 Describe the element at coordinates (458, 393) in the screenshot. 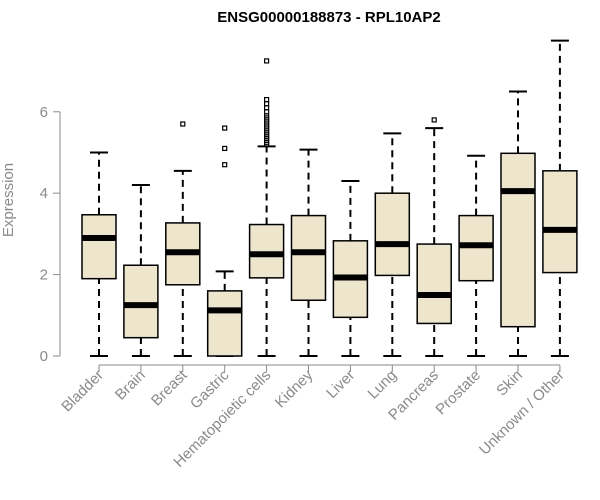

I see `x-tick-label: Prostate` at that location.